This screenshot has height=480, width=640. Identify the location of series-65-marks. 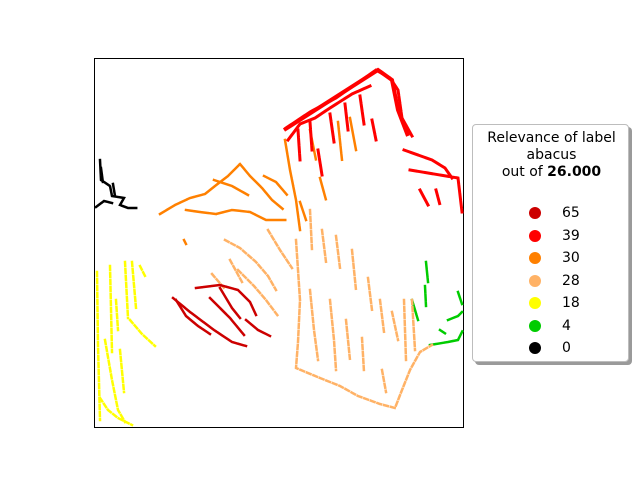
(221, 315).